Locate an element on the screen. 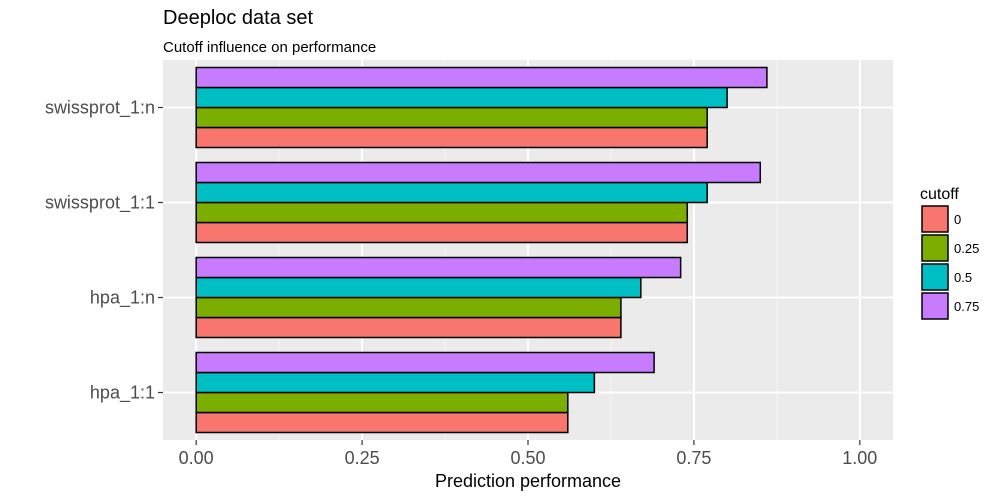 The height and width of the screenshot is (500, 1000). y-tick-label: swissprot_1:n is located at coordinates (100, 108).